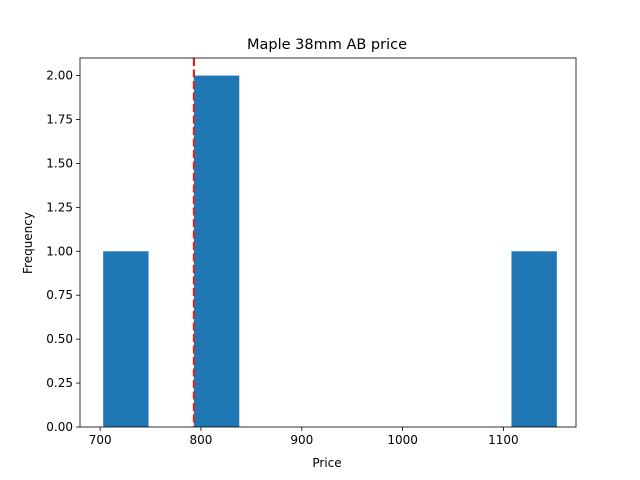 The image size is (640, 480). What do you see at coordinates (59, 295) in the screenshot?
I see `y-tick-label: 0.75` at bounding box center [59, 295].